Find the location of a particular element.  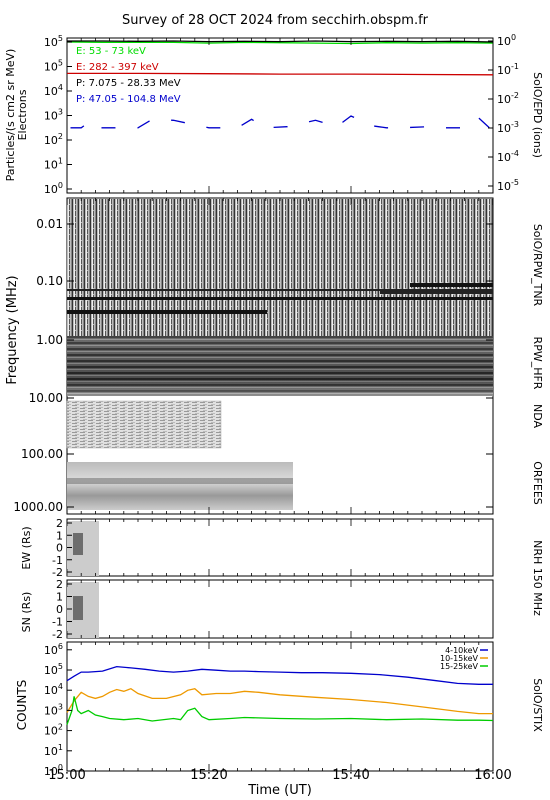

spectrogram-y-tick-3: 10.00 is located at coordinates (46, 398).